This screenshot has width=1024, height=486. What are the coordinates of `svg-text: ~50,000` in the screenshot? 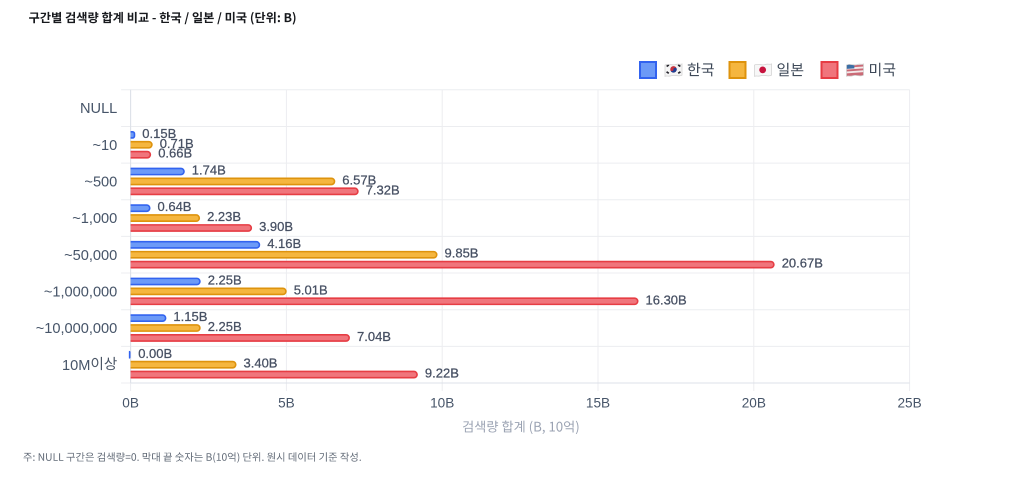 It's located at (90, 256).